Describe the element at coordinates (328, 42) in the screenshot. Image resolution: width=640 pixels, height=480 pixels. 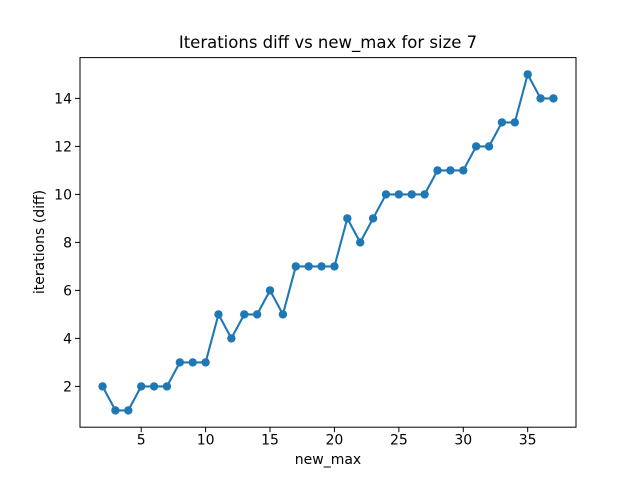
I see `chart-title: Iterations diff vs new_max for size 7` at that location.